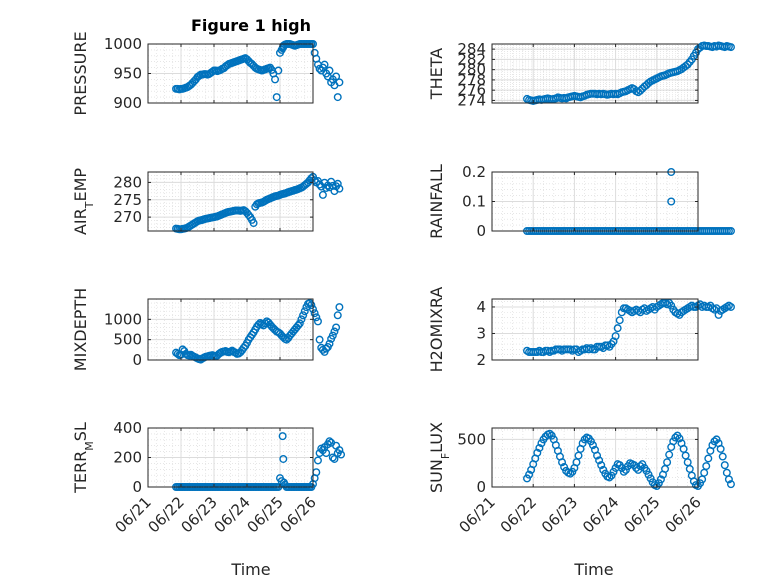 This screenshot has width=778, height=583. Describe the element at coordinates (481, 307) in the screenshot. I see `y-tick-label: 4` at that location.